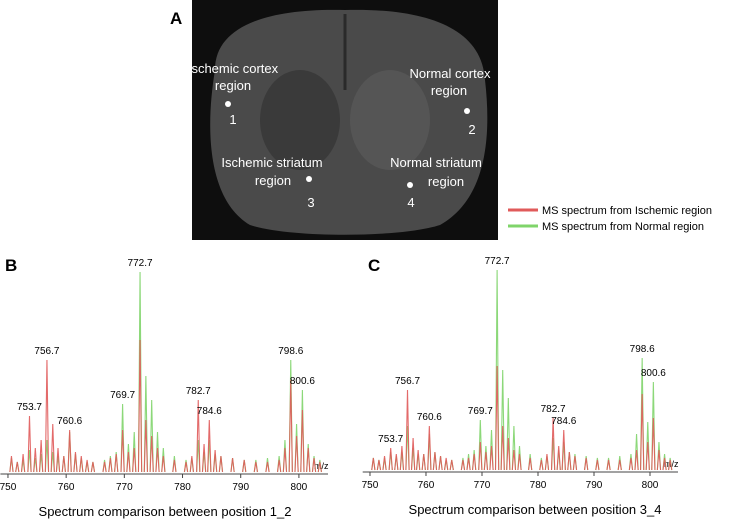 The image size is (730, 519). What do you see at coordinates (370, 485) in the screenshot?
I see `x-tick-label: 750` at bounding box center [370, 485].